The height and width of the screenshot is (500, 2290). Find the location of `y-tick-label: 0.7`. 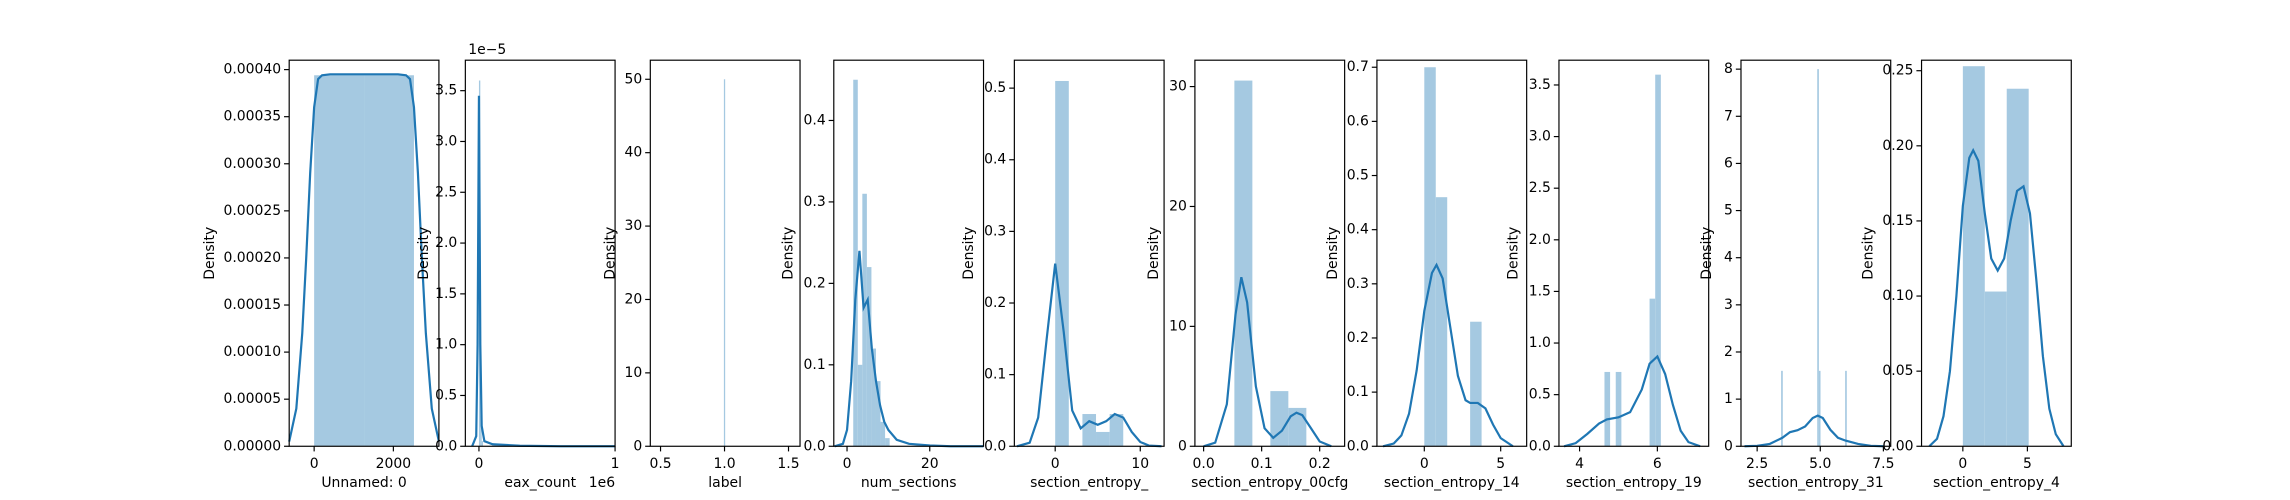

y-tick-label: 0.7 is located at coordinates (1358, 67).